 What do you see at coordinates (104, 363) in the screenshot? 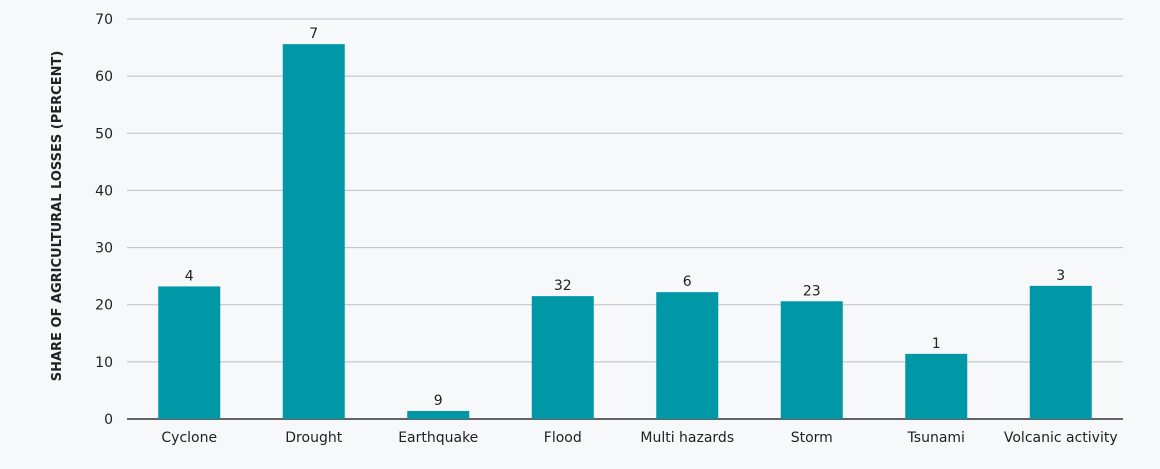
I see `y-tick-label: 10` at bounding box center [104, 363].